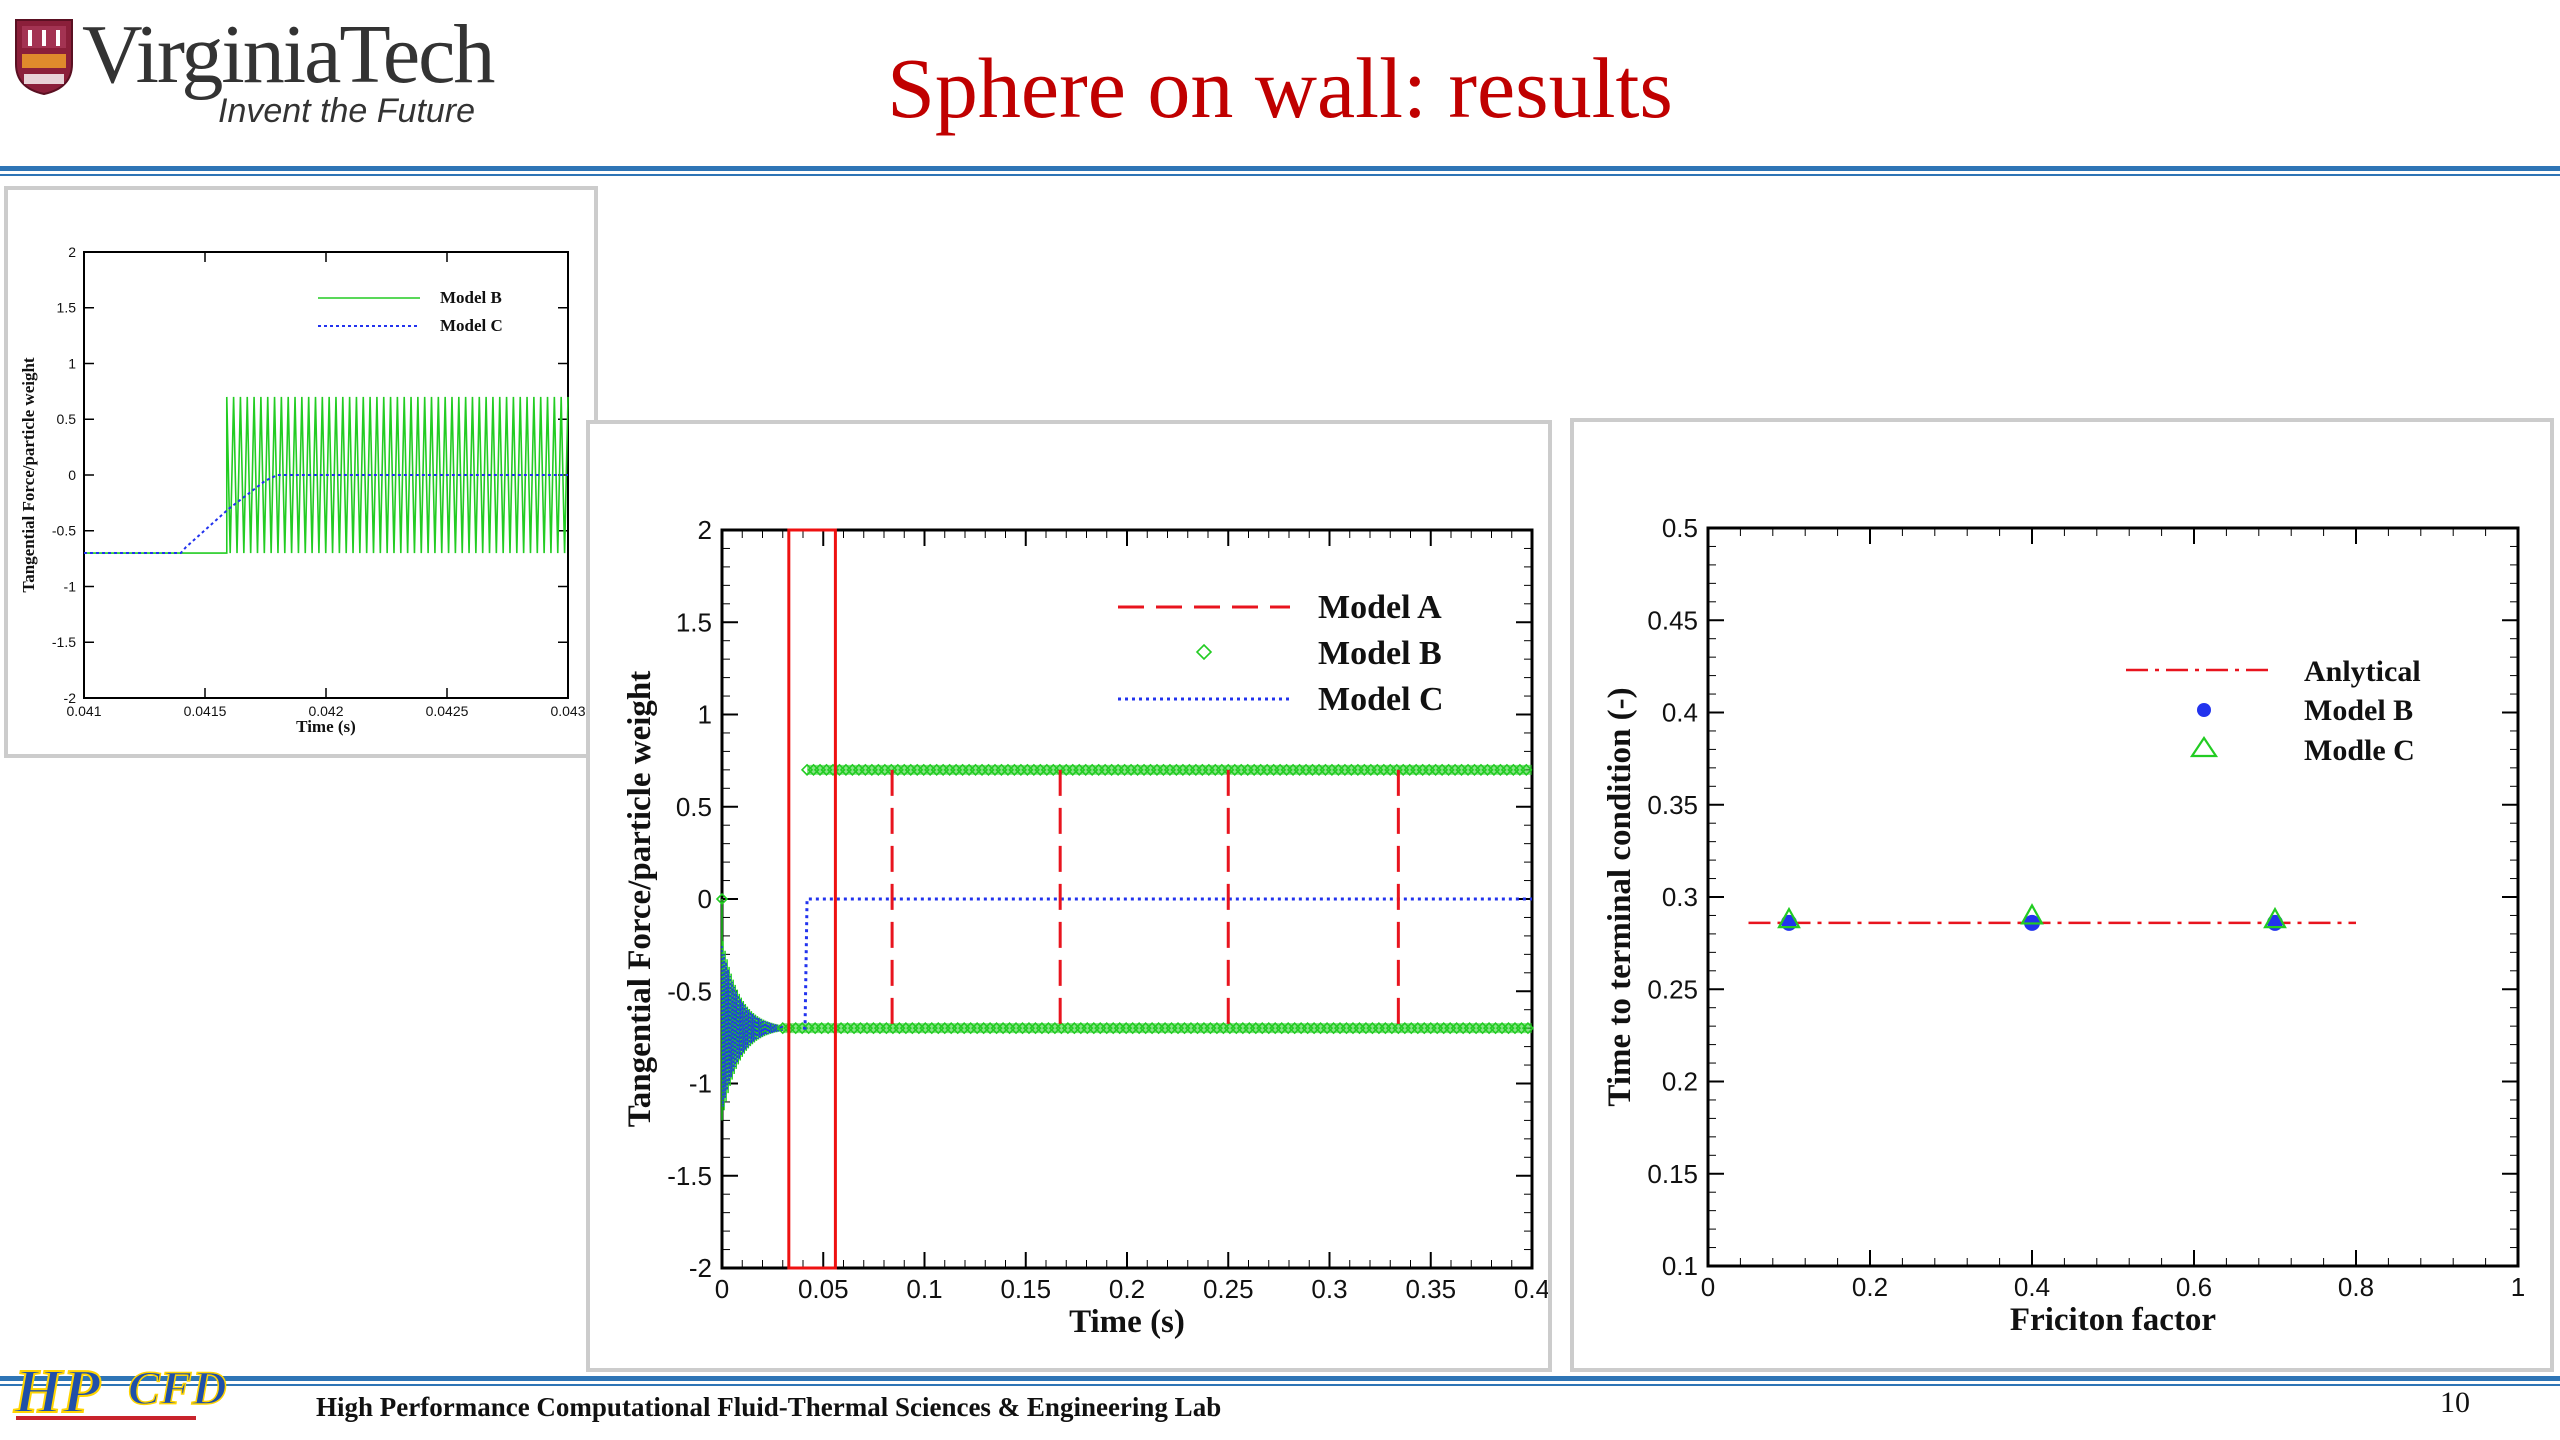  Describe the element at coordinates (1280, 1378) in the screenshot. I see `footer-rule` at that location.